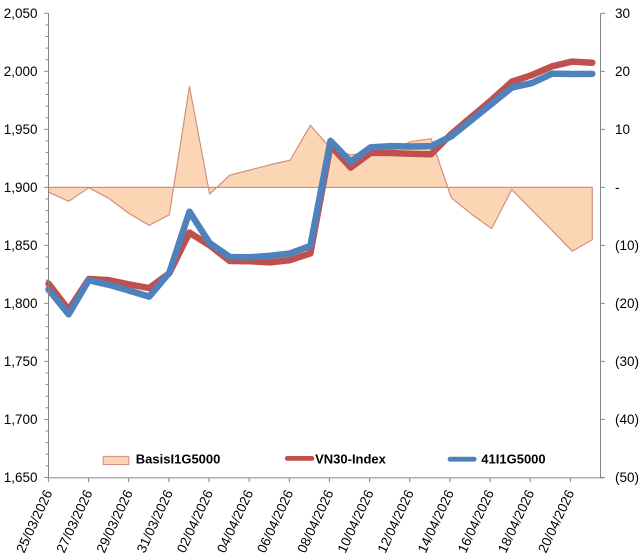 The image size is (643, 557). What do you see at coordinates (21, 129) in the screenshot?
I see `svg-text: 1,950` at bounding box center [21, 129].